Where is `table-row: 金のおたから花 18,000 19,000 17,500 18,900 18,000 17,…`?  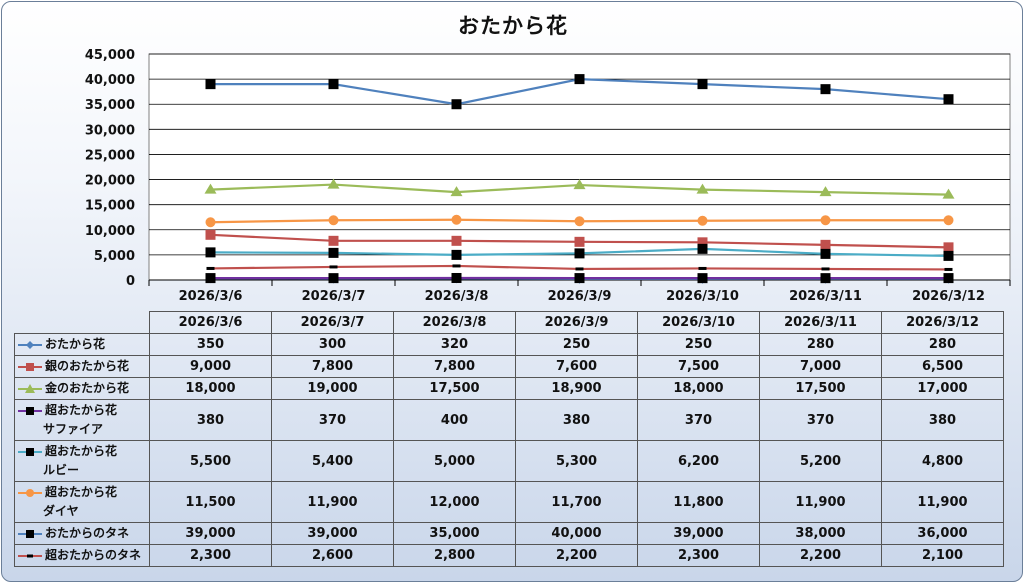
table-row: 金のおたから花 18,000 19,000 17,500 18,900 18,000 17,… is located at coordinates (509, 388).